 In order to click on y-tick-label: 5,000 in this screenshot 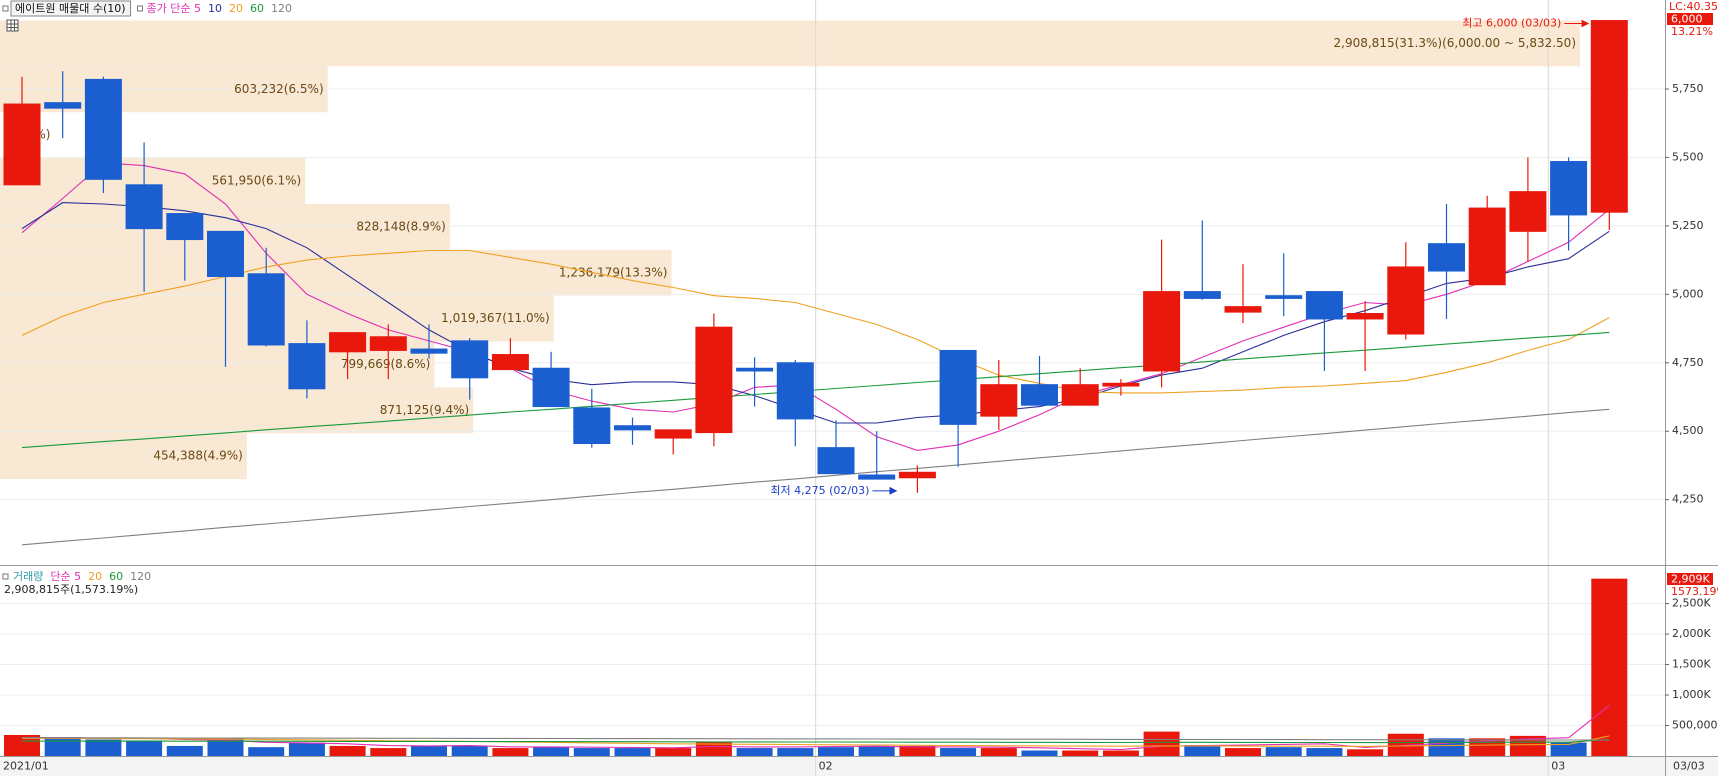, I will do `click(1688, 293)`.